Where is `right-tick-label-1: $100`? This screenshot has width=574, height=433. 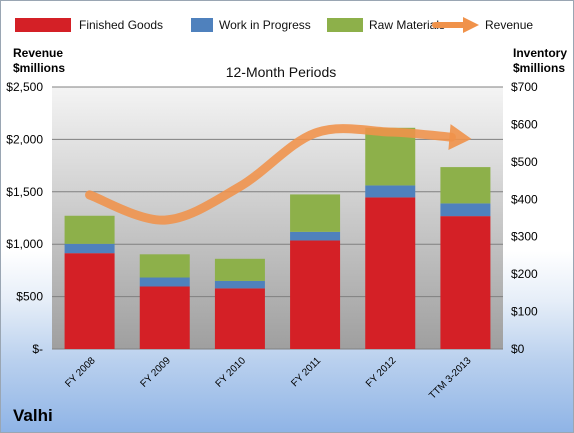
right-tick-label-1: $100 is located at coordinates (524, 312).